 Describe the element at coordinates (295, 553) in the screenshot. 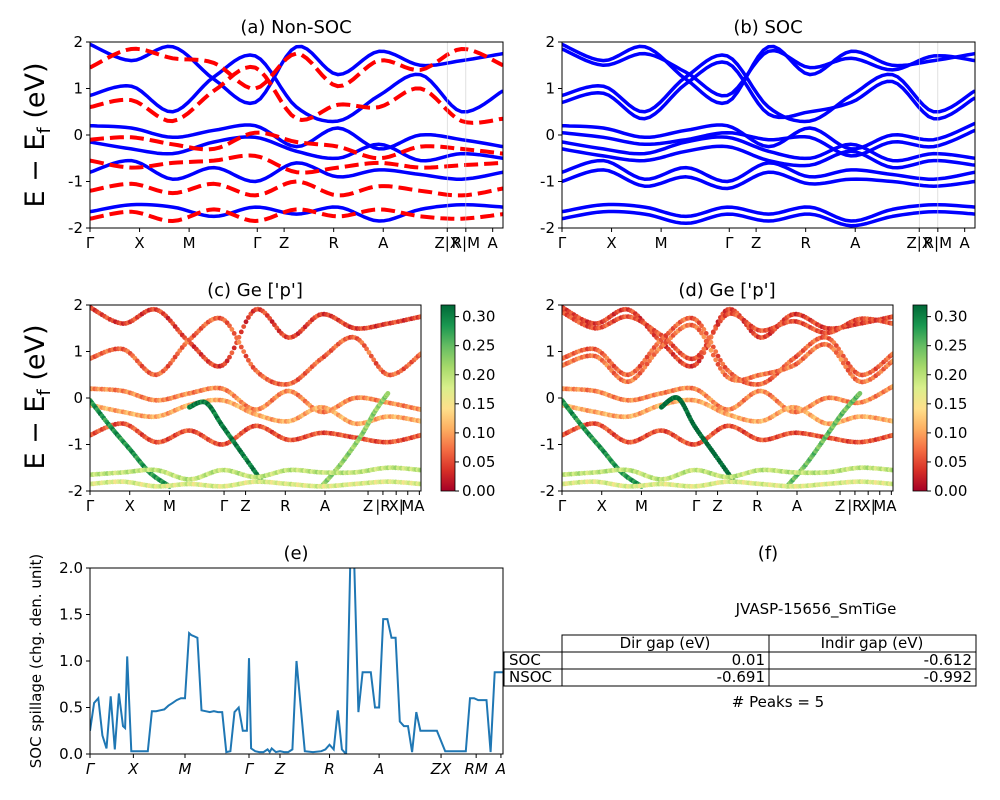

I see `panel-e-title: (e)` at that location.